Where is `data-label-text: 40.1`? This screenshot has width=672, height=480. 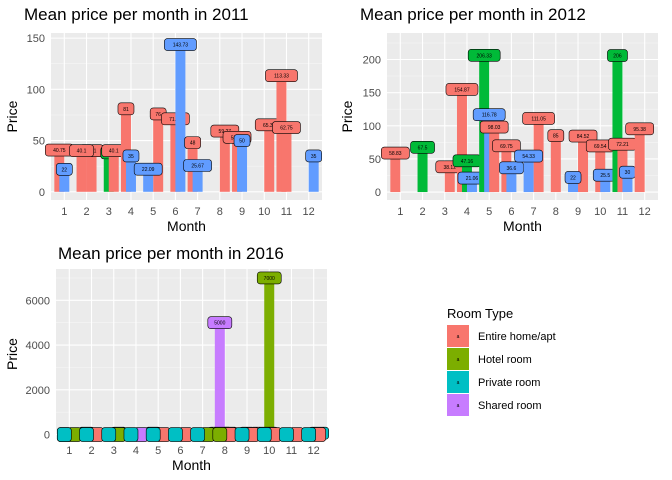 data-label-text: 40.1 is located at coordinates (114, 152).